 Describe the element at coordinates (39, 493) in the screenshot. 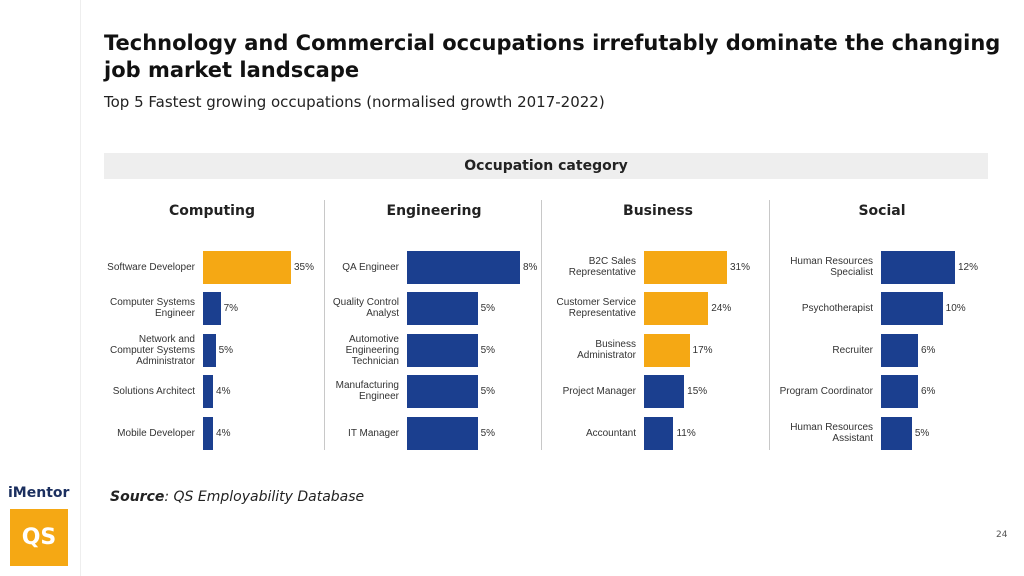

I see `logo-text: iMentor` at that location.